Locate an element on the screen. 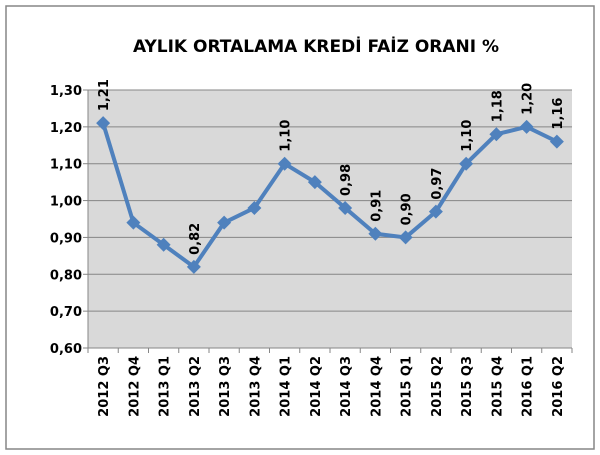 The width and height of the screenshot is (600, 455). y-tick-label: 0,60 is located at coordinates (66, 349).